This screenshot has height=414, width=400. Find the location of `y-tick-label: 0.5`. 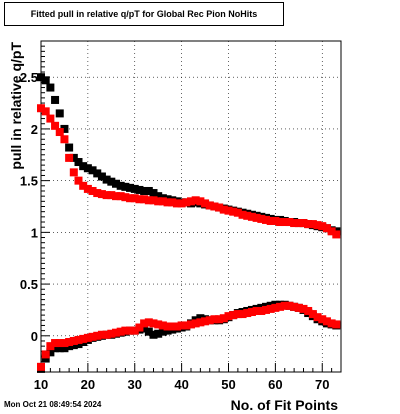

y-tick-label: 0.5 is located at coordinates (29, 284).